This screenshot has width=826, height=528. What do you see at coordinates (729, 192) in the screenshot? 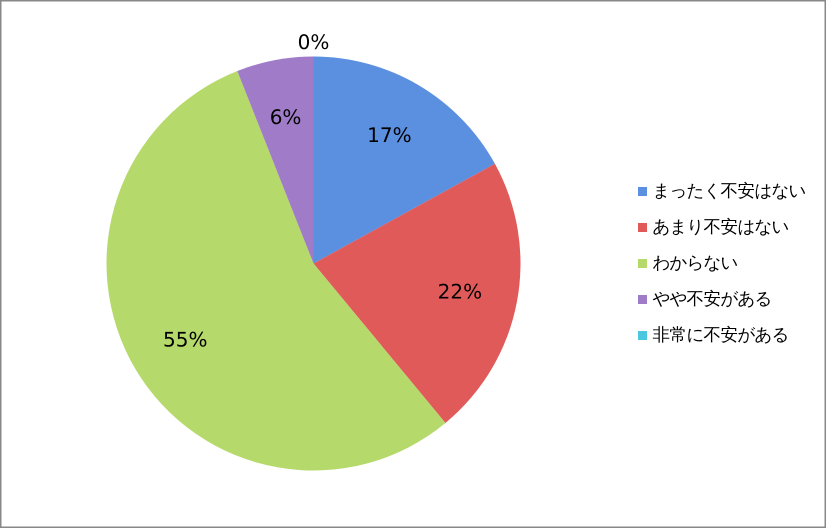
I see `legend-label: まったく不安はない` at bounding box center [729, 192].